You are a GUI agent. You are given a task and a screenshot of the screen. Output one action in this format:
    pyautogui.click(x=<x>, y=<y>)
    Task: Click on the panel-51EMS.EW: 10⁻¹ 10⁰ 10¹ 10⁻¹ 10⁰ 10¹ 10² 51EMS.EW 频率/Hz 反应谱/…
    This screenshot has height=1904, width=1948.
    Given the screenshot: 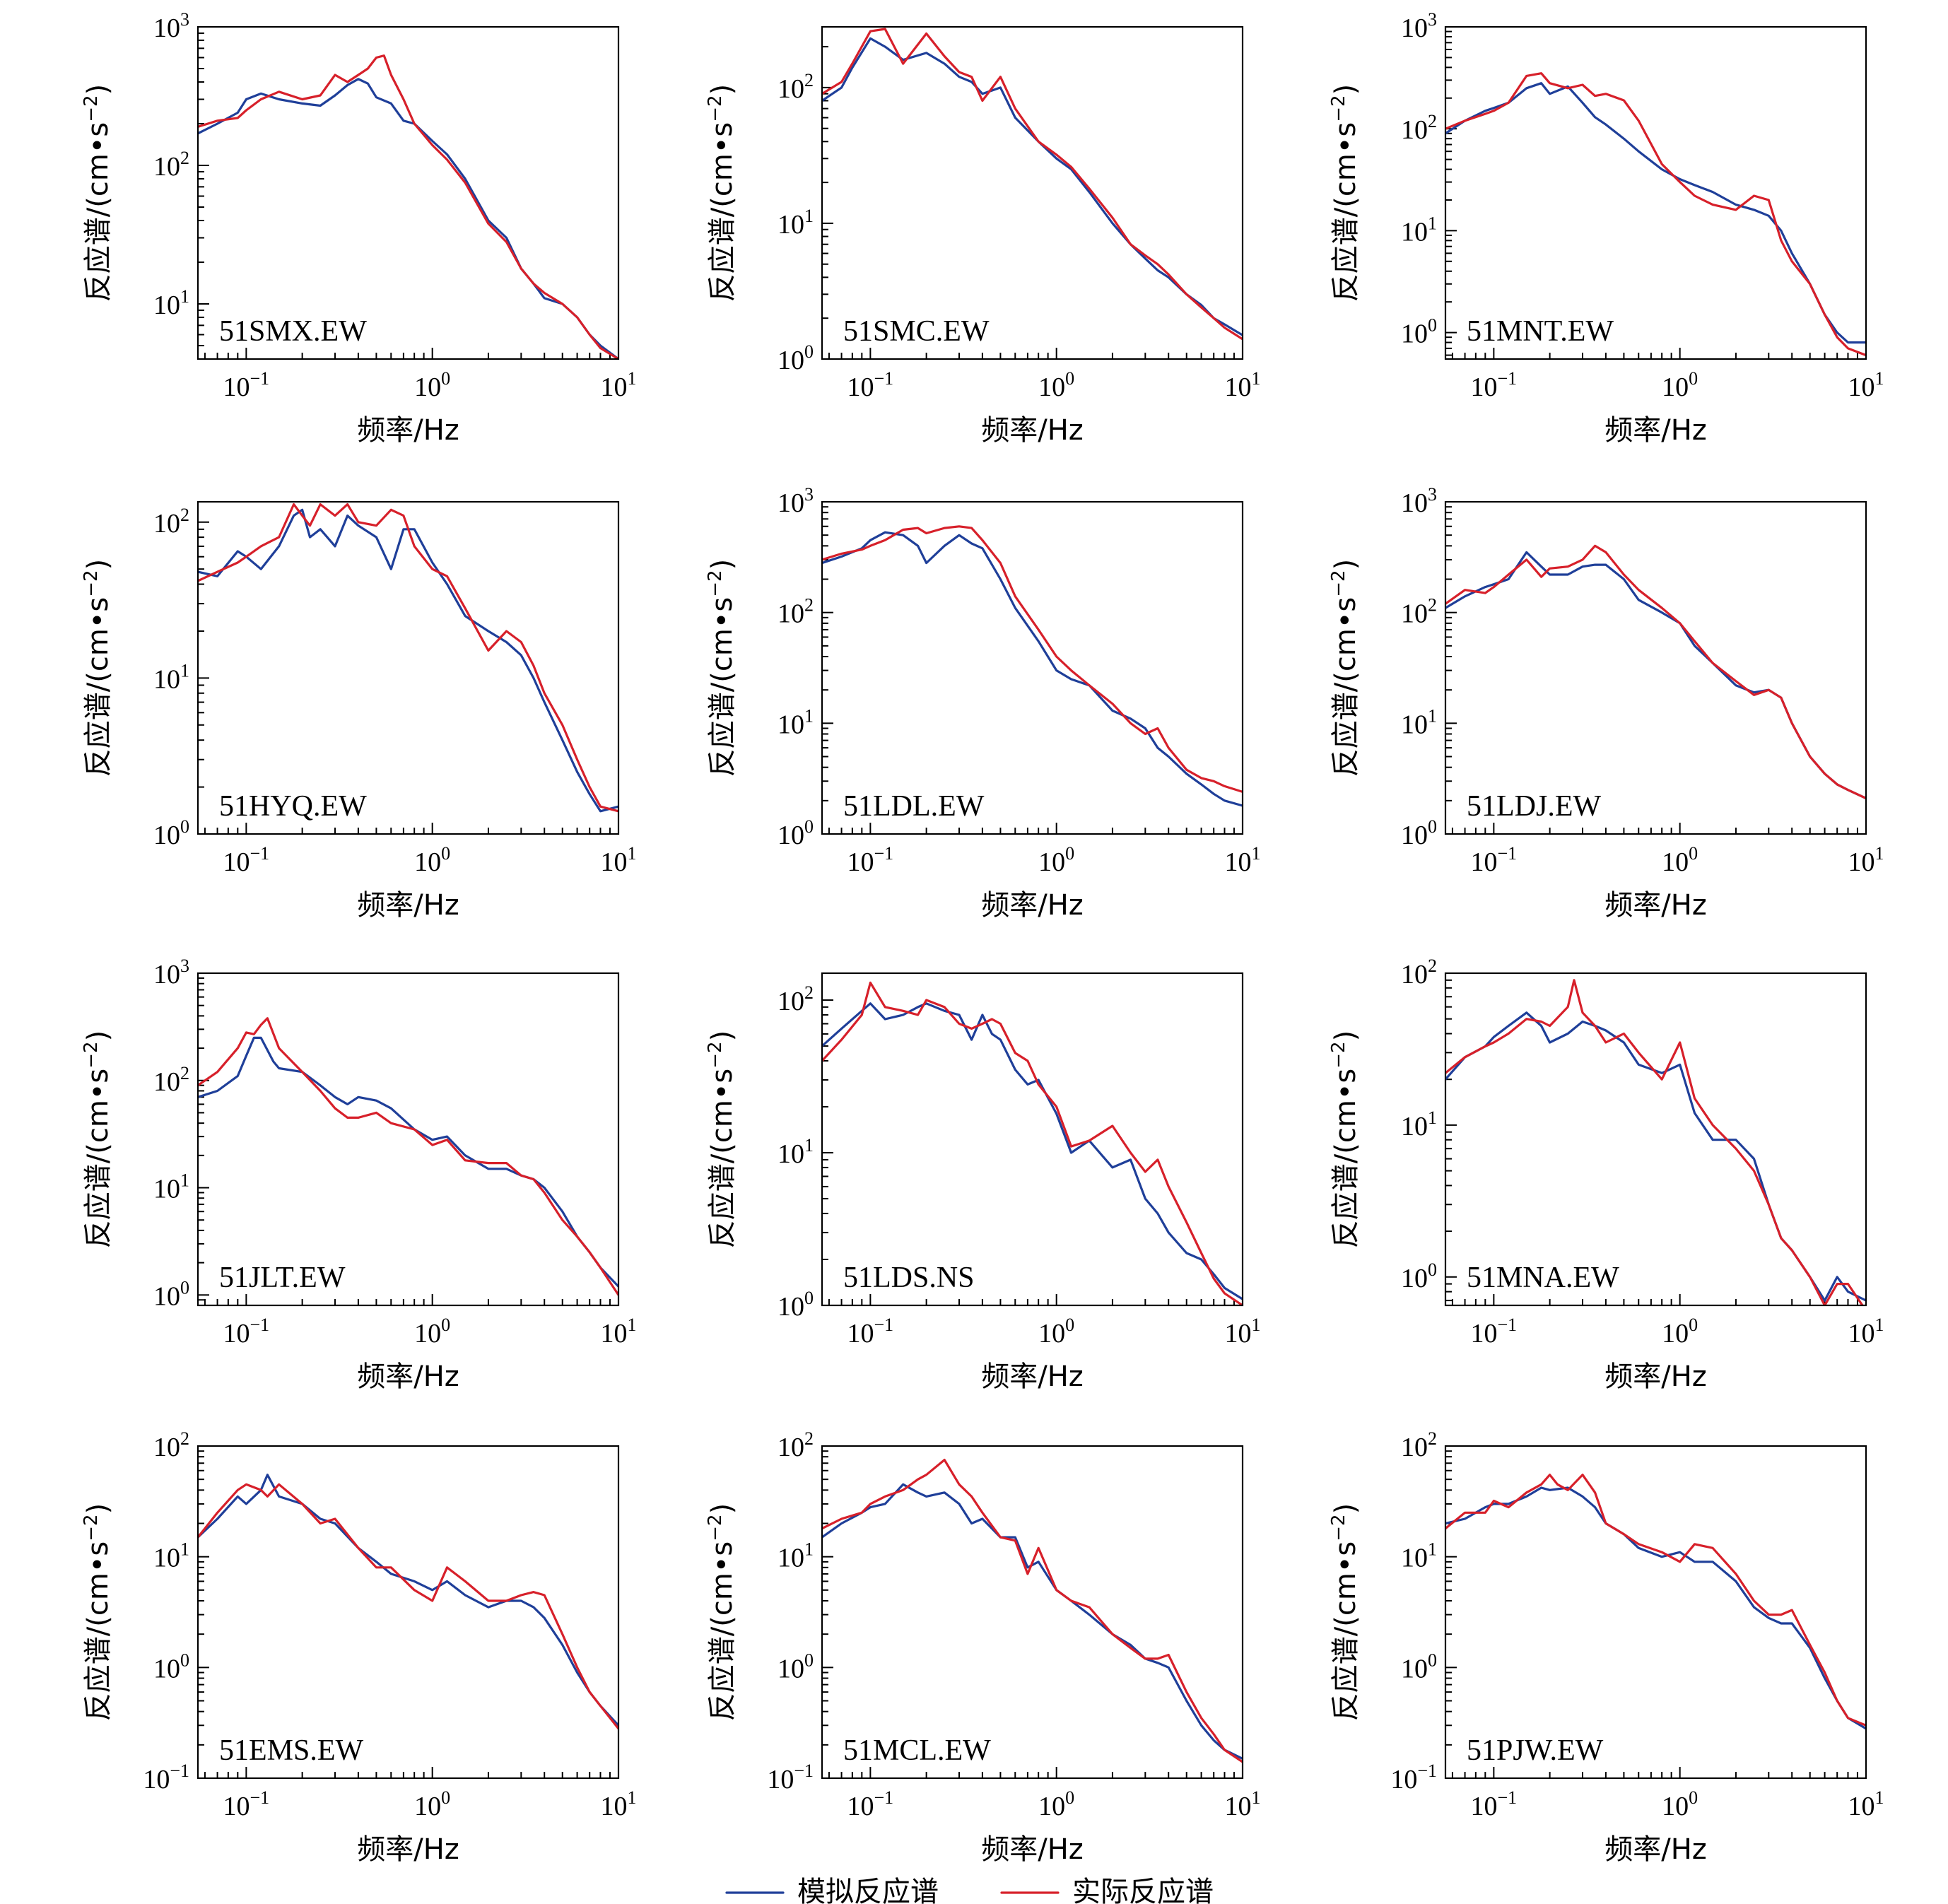 What is the action you would take?
    pyautogui.click(x=359, y=1647)
    